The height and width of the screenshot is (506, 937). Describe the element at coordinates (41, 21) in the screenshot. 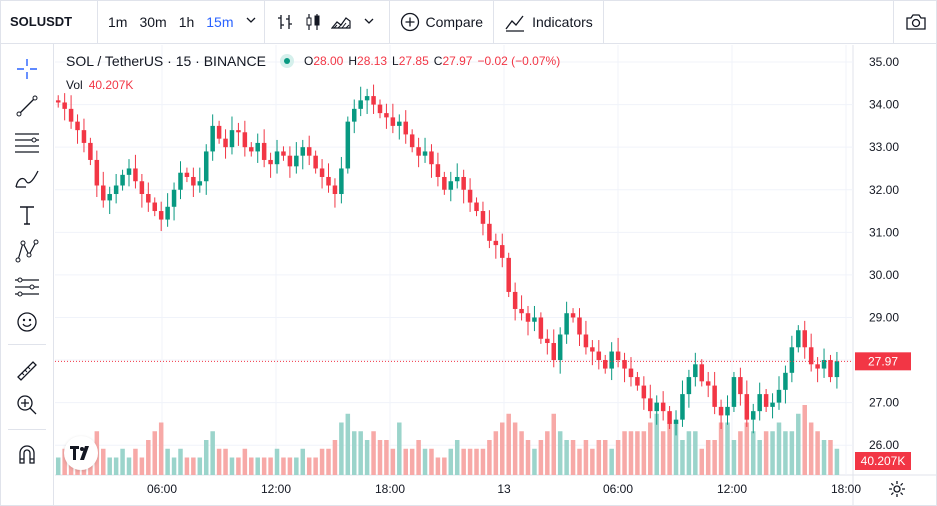

I see `symbol-label: SOLUSDT` at that location.